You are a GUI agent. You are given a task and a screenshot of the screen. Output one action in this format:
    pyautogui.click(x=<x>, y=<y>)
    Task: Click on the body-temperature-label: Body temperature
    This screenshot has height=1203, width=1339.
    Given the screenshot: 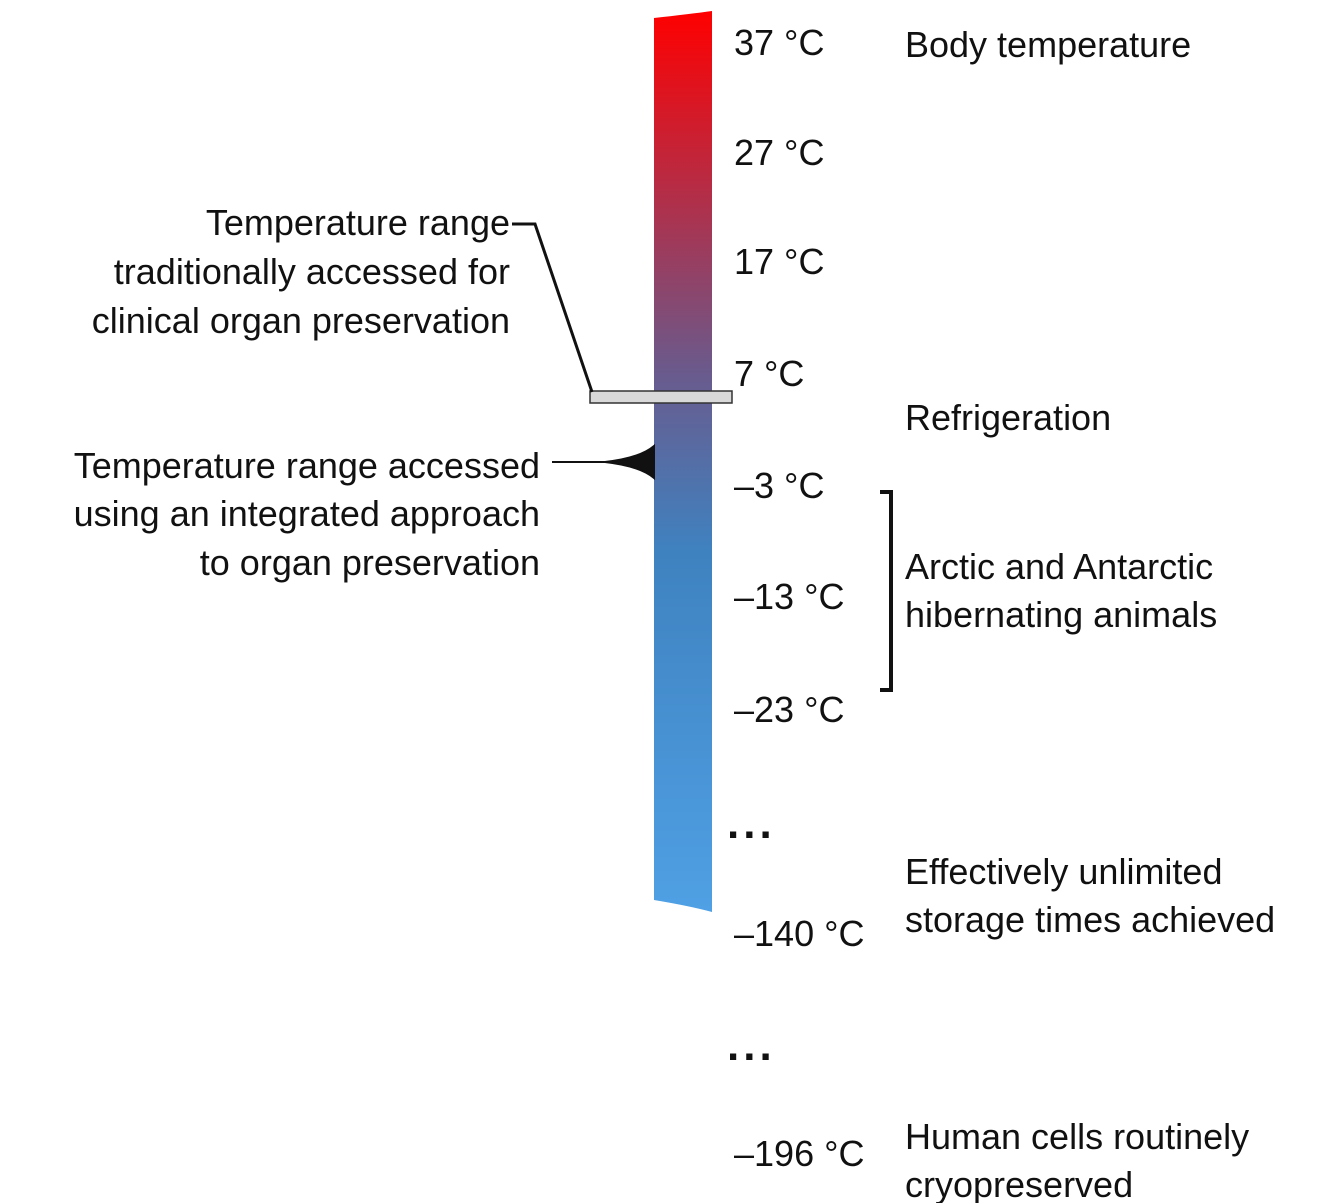 What is the action you would take?
    pyautogui.click(x=1048, y=44)
    